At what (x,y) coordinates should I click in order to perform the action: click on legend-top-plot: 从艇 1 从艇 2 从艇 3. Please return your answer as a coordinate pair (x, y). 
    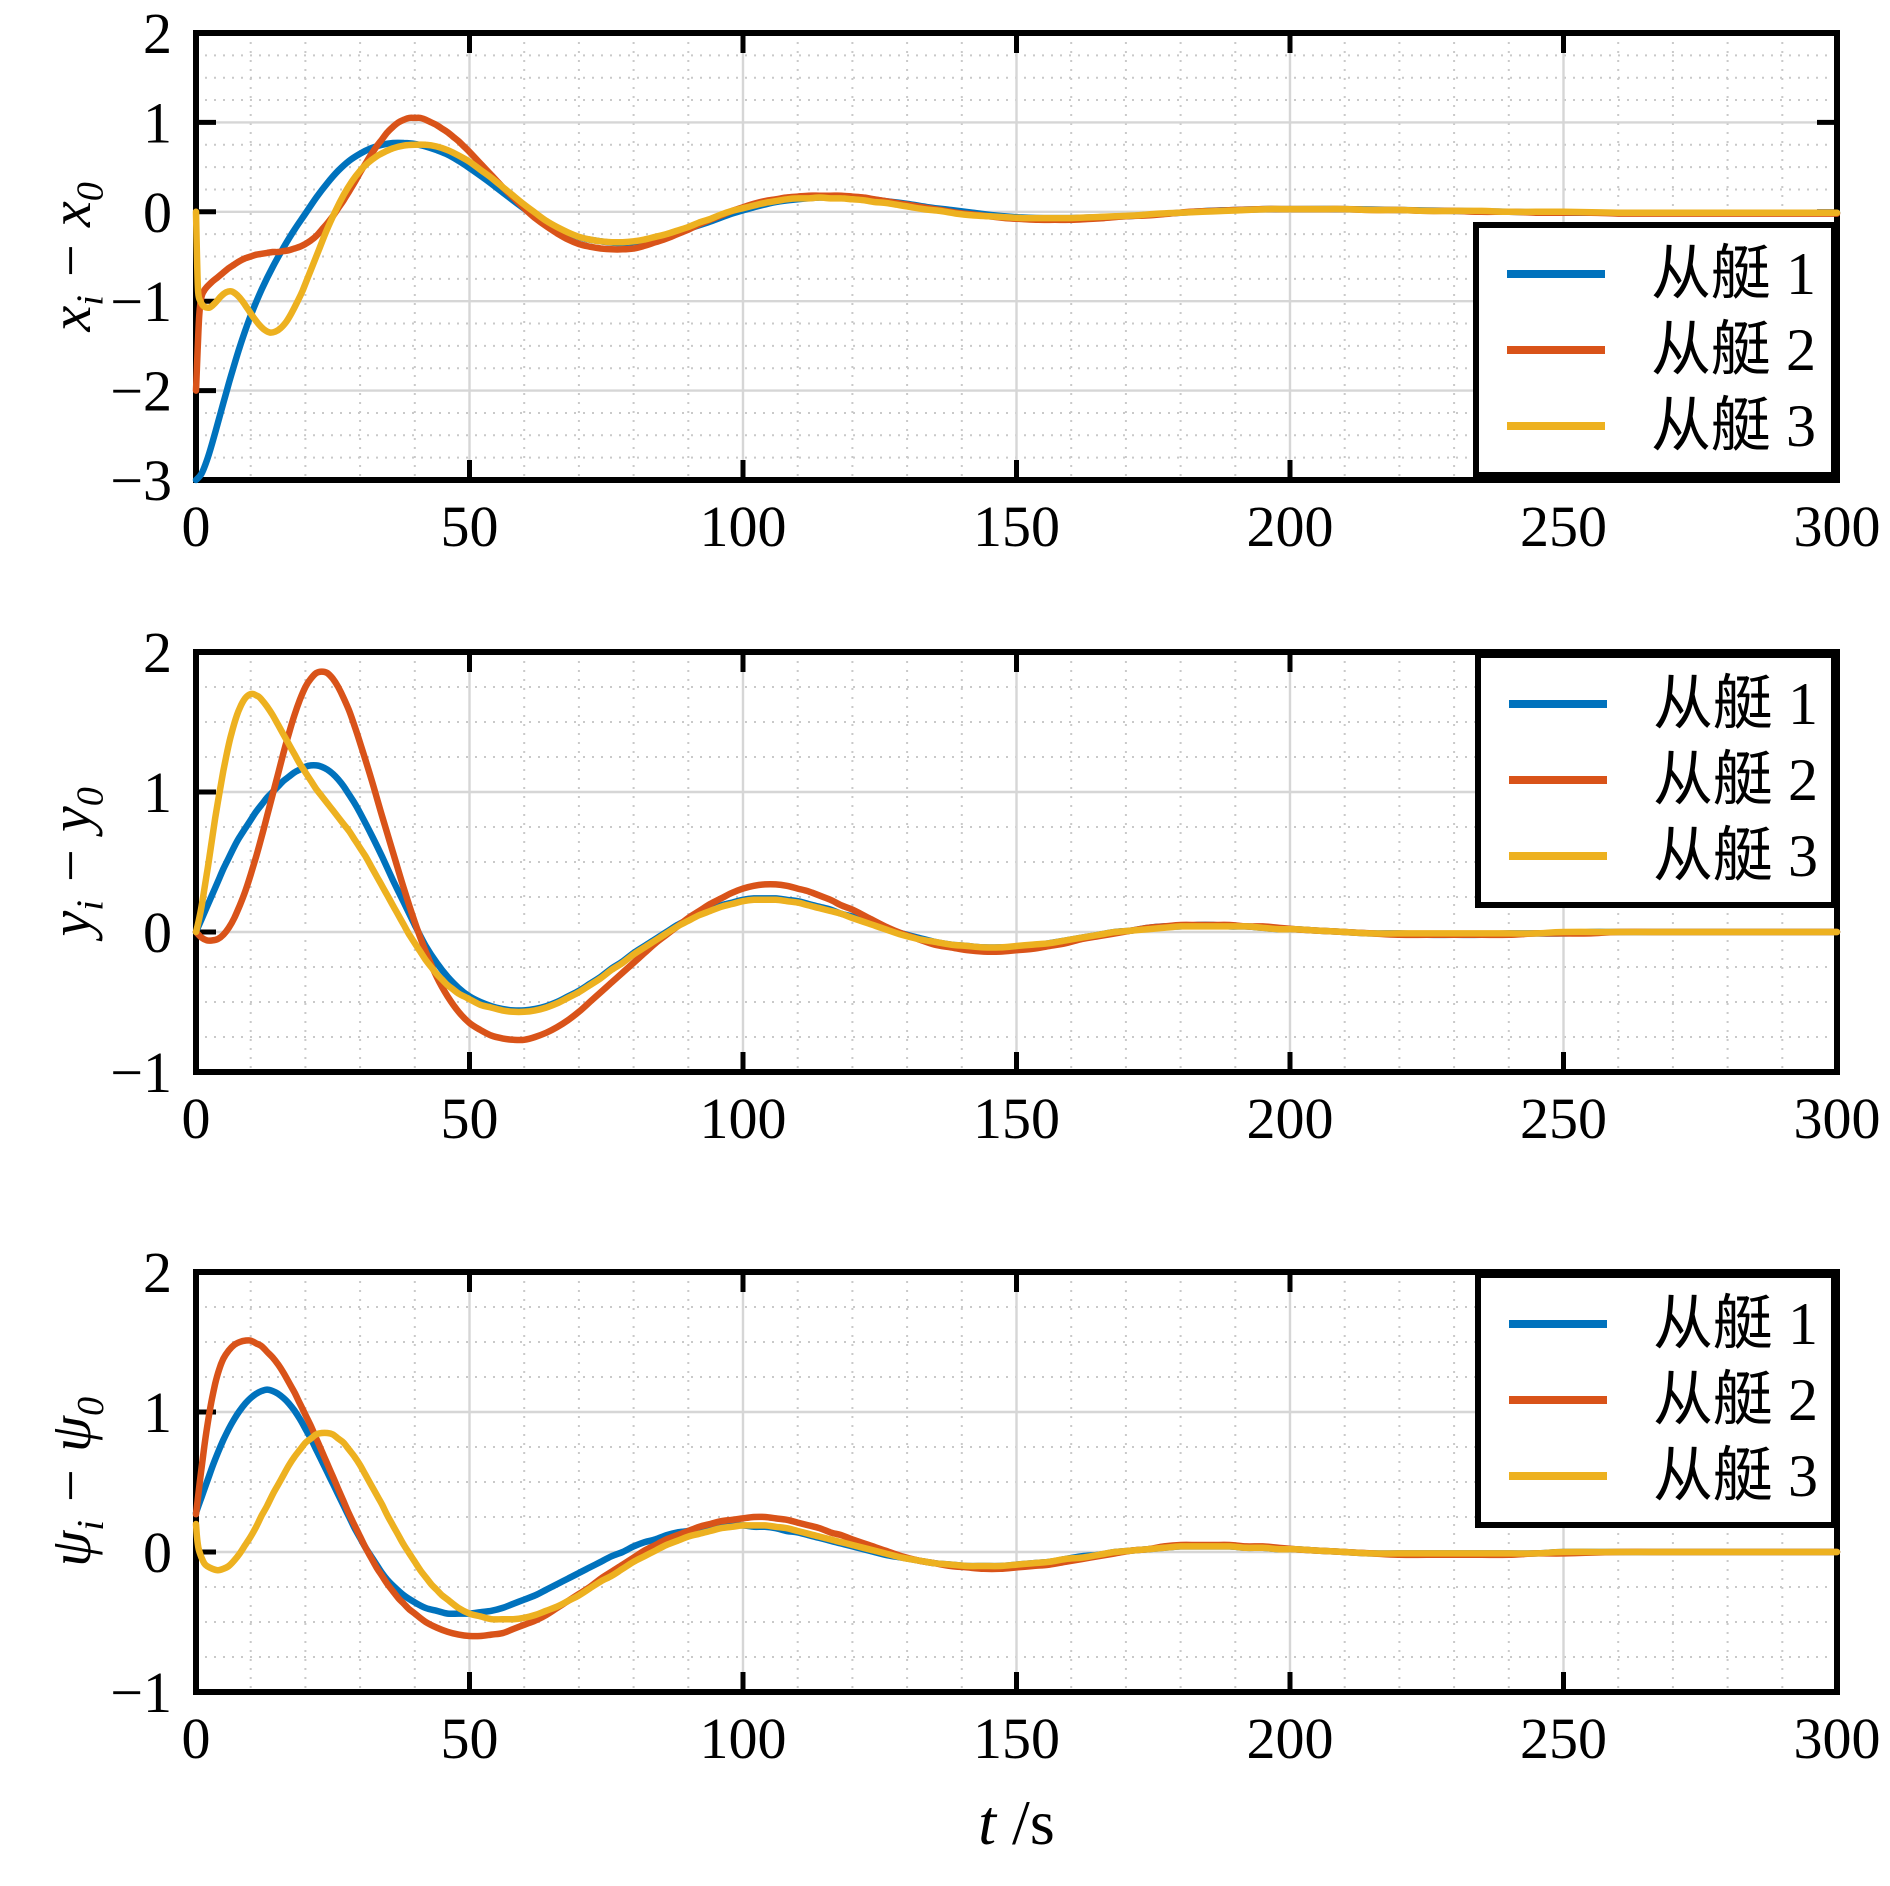
    Looking at the image, I should click on (1655, 350).